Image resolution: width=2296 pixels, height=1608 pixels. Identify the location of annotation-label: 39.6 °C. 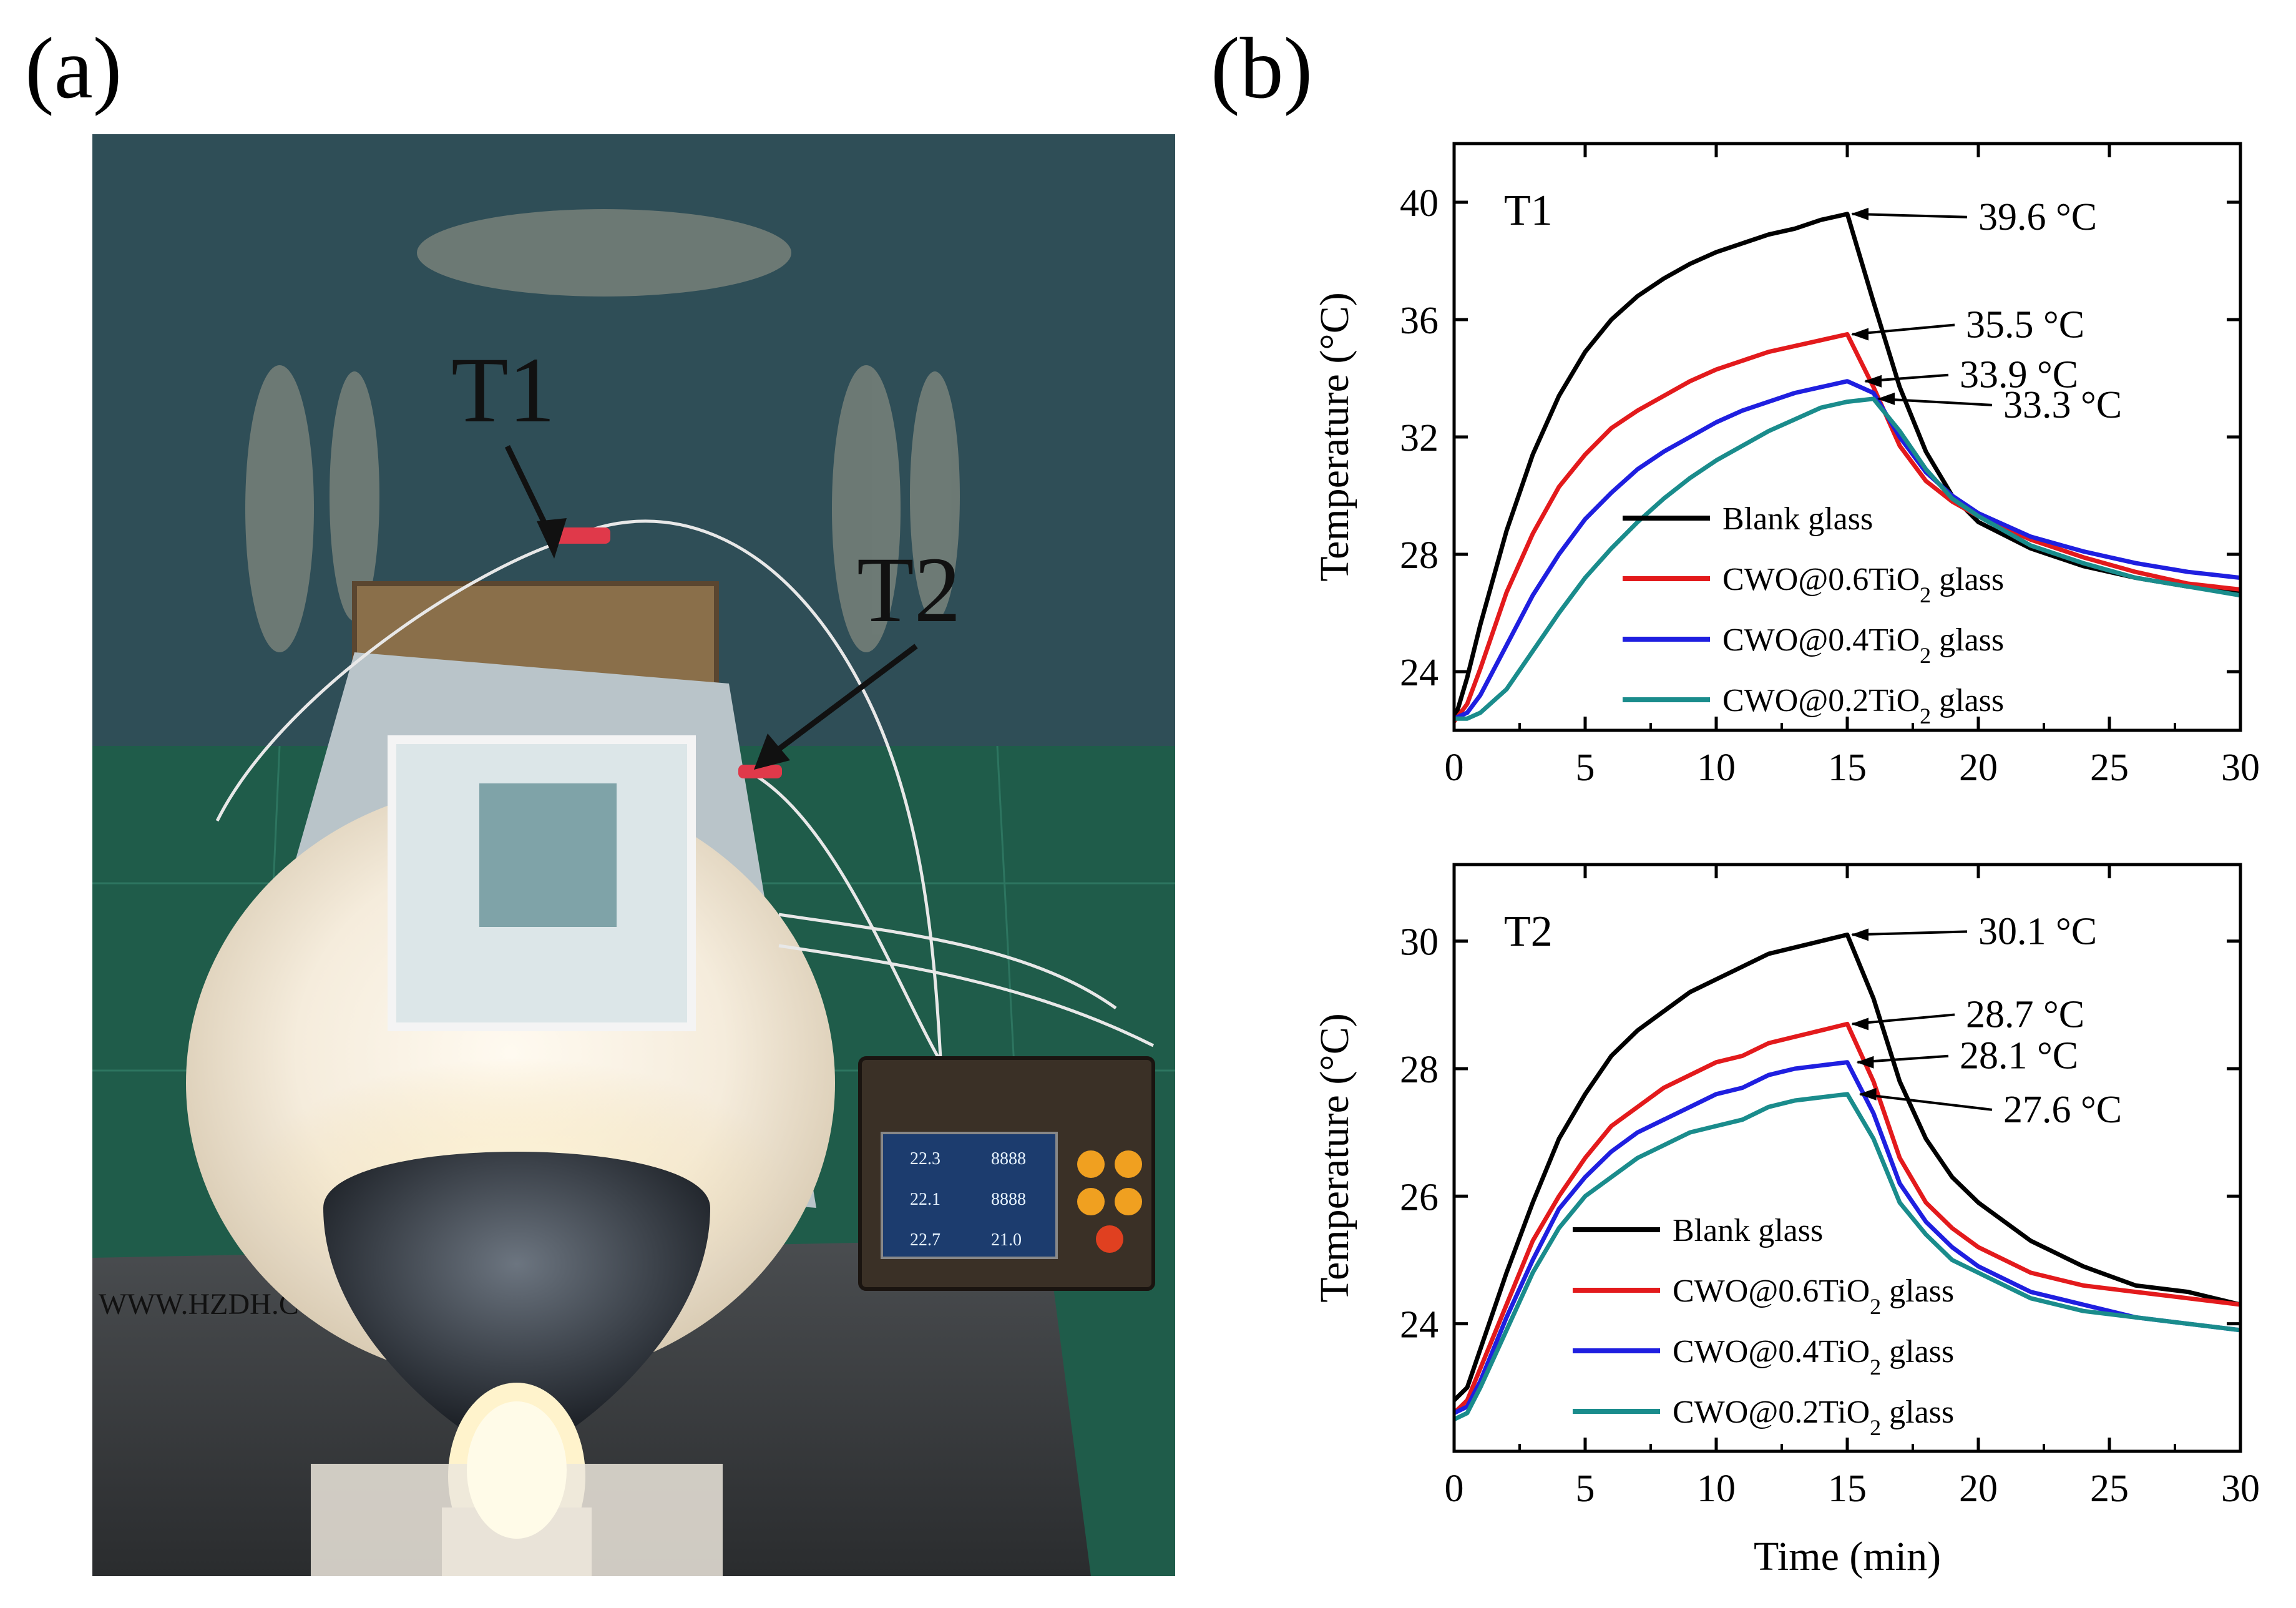
(2037, 217).